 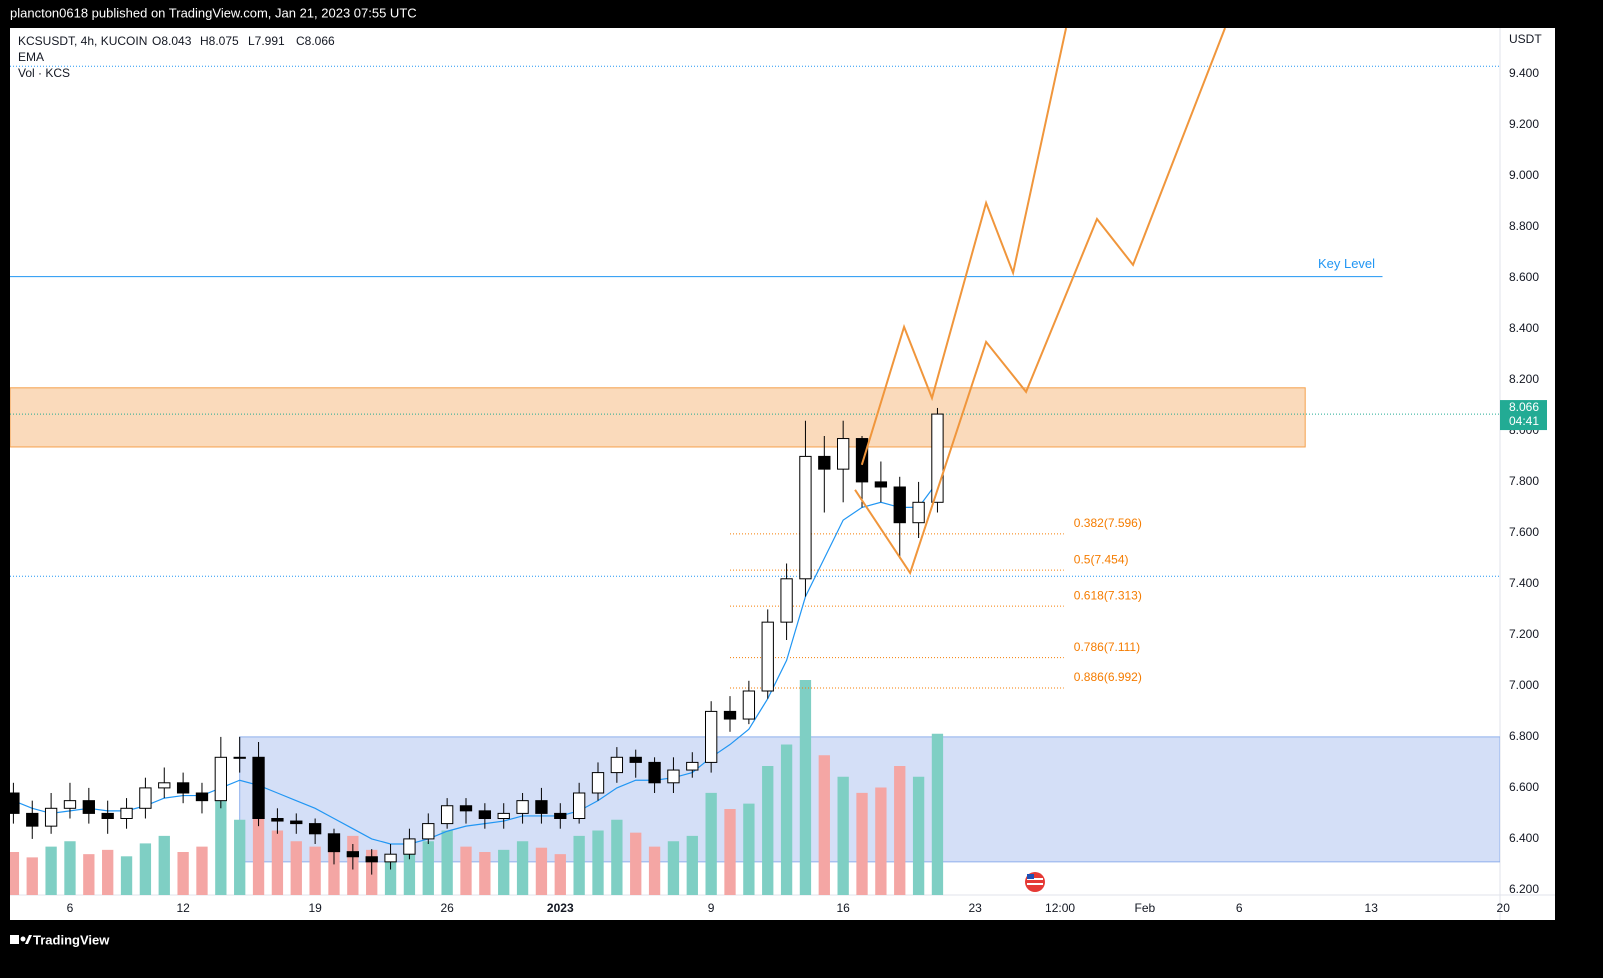 What do you see at coordinates (1060, 908) in the screenshot?
I see `x-tick-label: 12:00` at bounding box center [1060, 908].